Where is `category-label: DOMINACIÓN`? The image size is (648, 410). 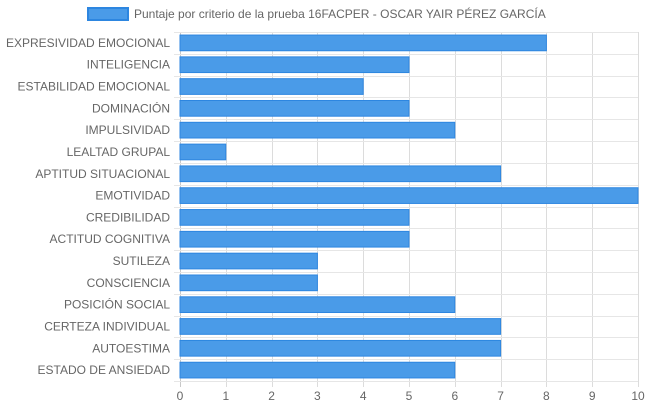
category-label: DOMINACIÓN is located at coordinates (131, 107).